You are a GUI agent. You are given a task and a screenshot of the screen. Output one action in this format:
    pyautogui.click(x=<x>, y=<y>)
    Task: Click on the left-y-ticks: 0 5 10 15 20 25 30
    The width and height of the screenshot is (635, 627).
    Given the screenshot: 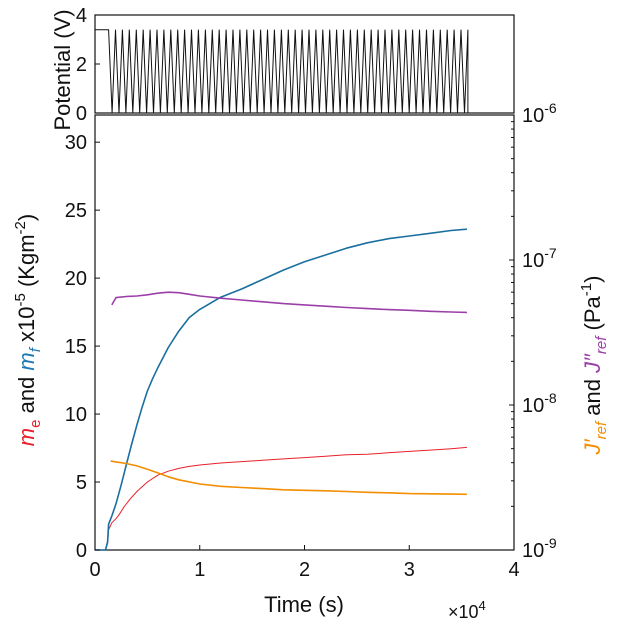 What is the action you would take?
    pyautogui.click(x=82, y=347)
    